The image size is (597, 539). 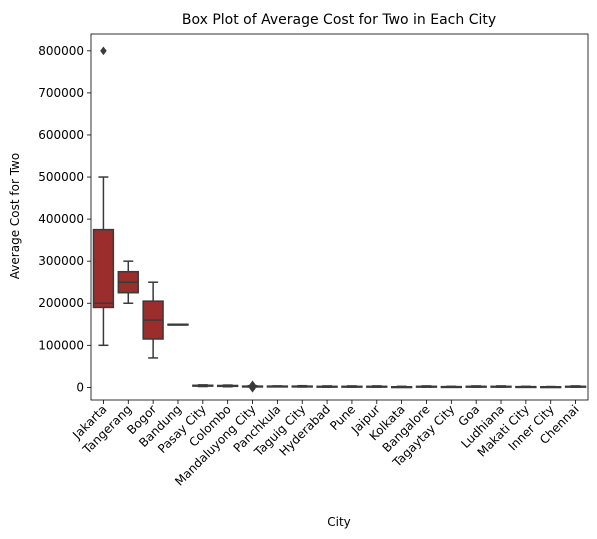 What do you see at coordinates (80, 387) in the screenshot?
I see `y-tick-label: 0` at bounding box center [80, 387].